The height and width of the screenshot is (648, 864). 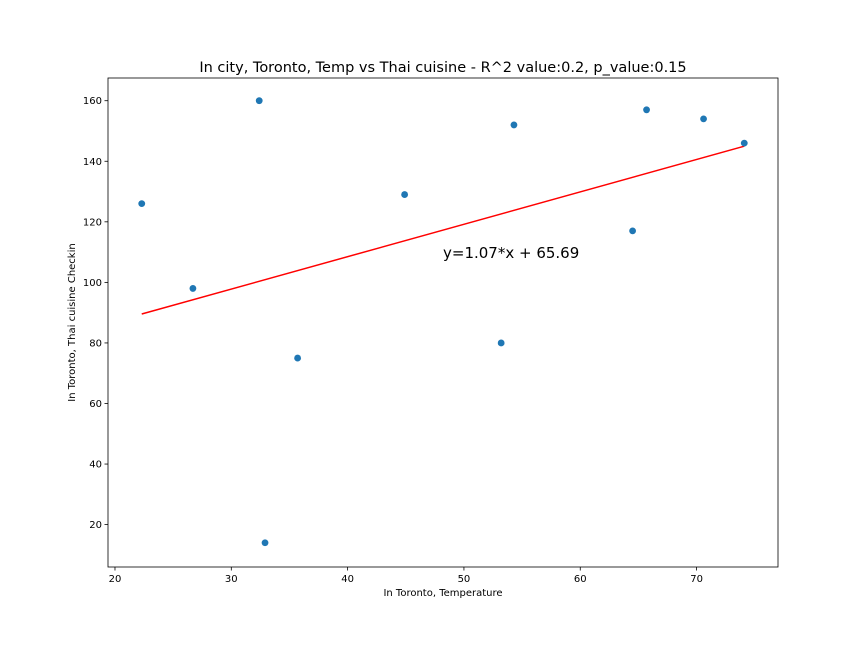 What do you see at coordinates (696, 579) in the screenshot?
I see `x-tick-label: 70` at bounding box center [696, 579].